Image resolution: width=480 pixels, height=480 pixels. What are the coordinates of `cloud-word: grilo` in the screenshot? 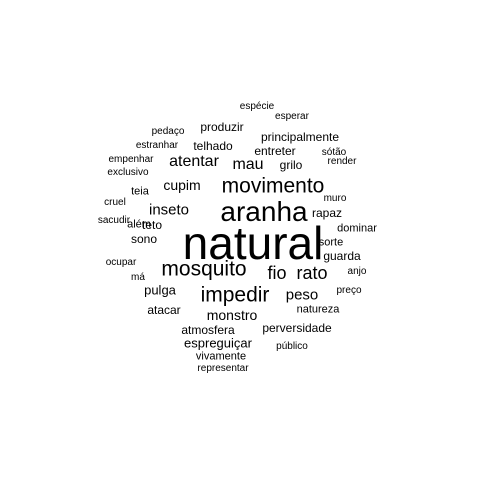 It's located at (291, 165).